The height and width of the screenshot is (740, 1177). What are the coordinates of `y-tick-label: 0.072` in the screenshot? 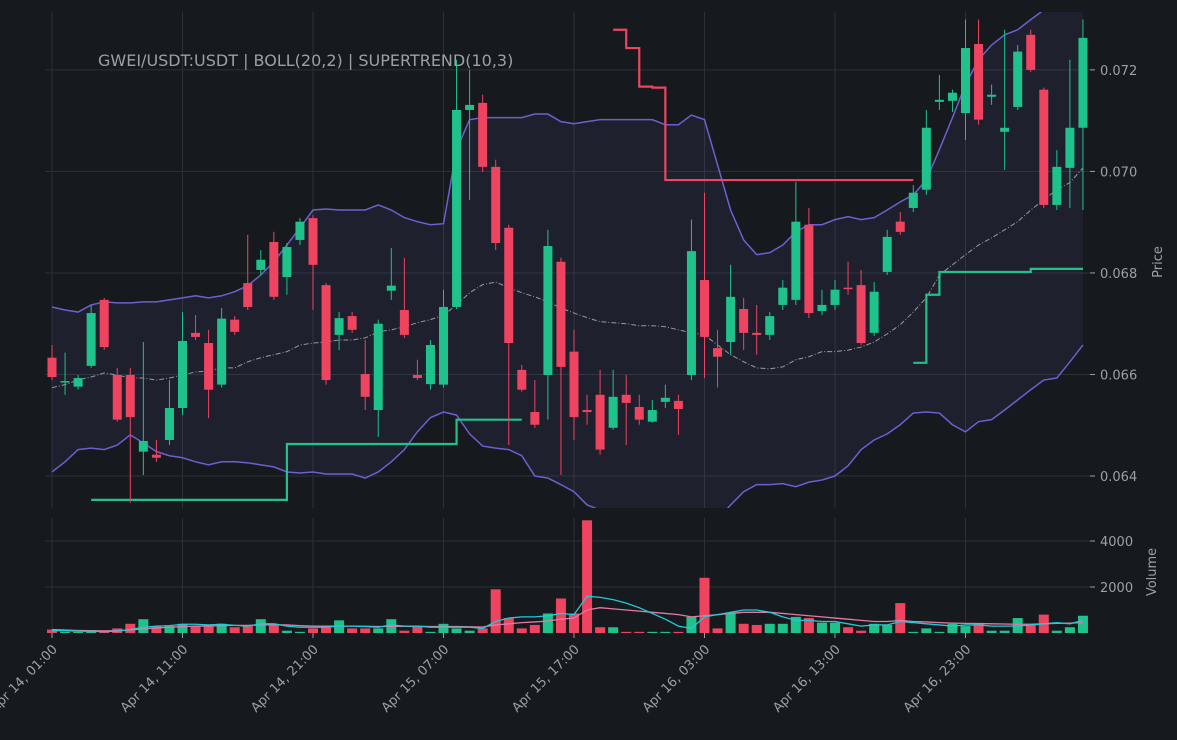 It's located at (1118, 71).